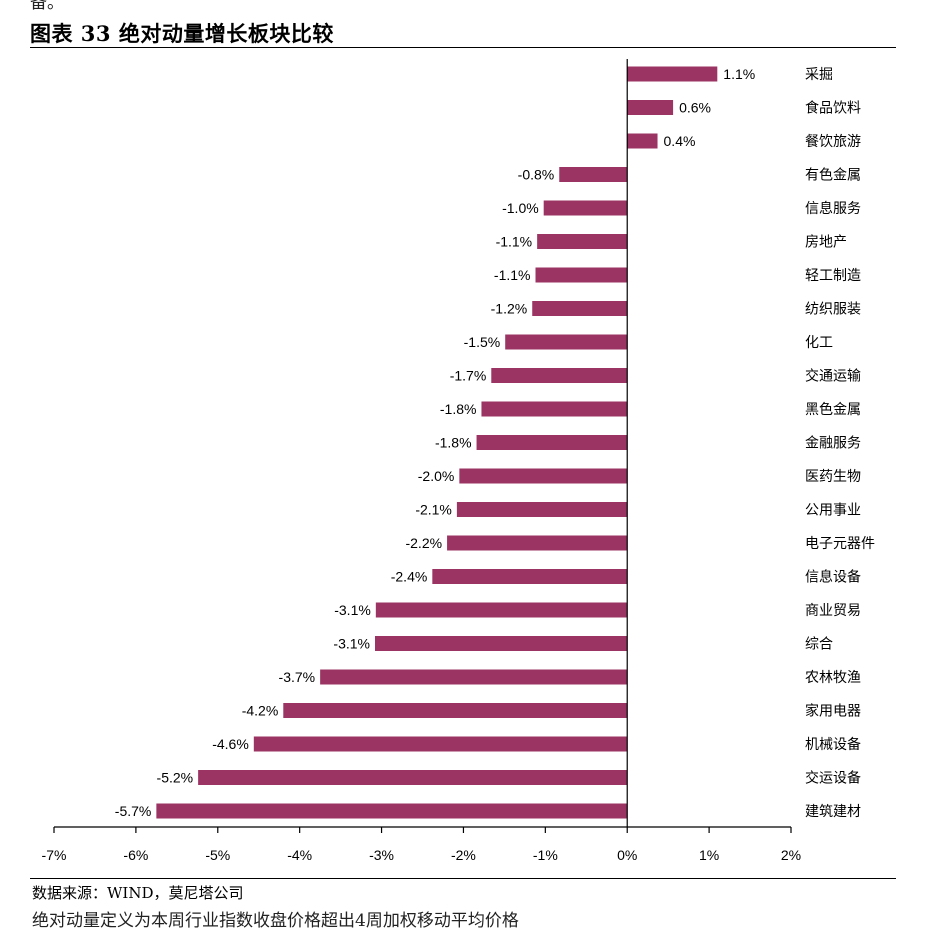  What do you see at coordinates (833, 276) in the screenshot?
I see `category-label: 轻工制造` at bounding box center [833, 276].